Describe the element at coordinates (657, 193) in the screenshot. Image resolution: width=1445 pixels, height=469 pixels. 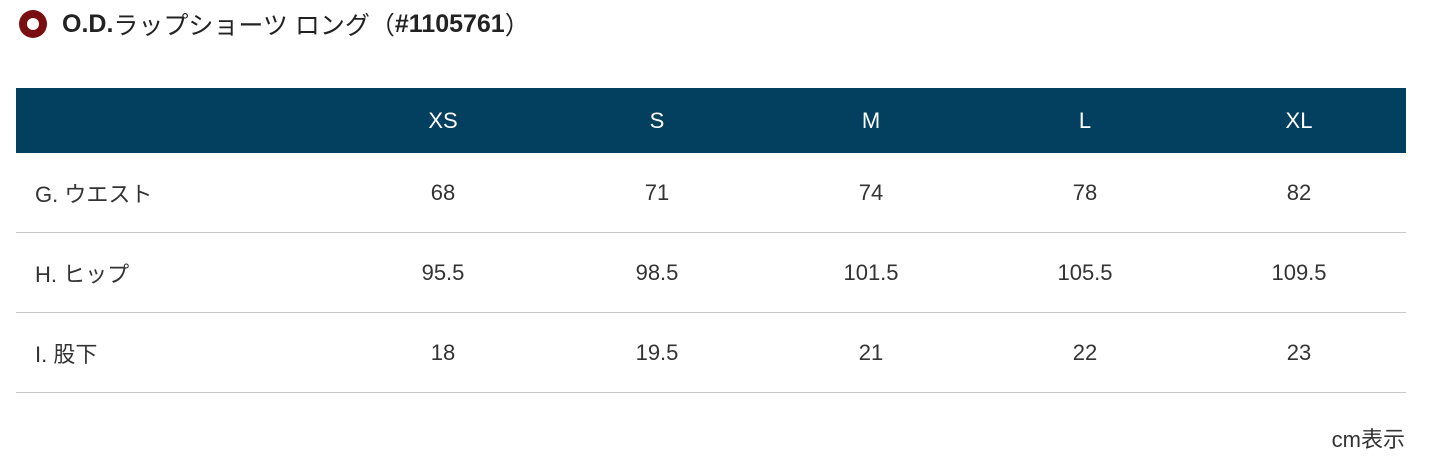
I see `cell: 71` at that location.